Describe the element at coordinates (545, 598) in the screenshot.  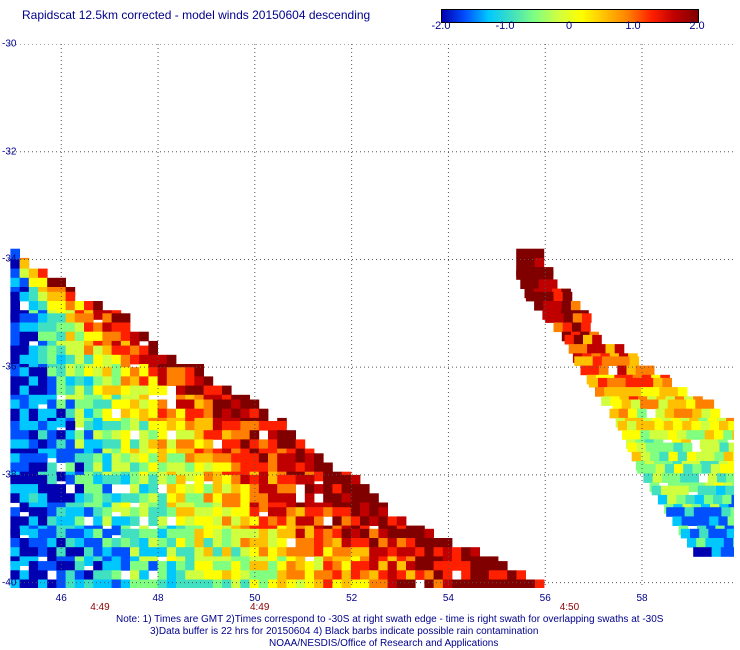
I see `longitude-label: 56` at that location.